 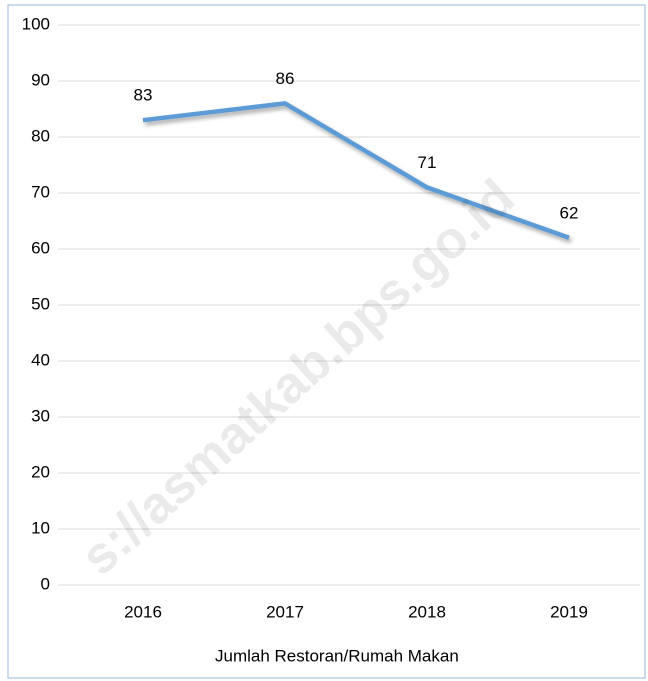 What do you see at coordinates (427, 162) in the screenshot?
I see `data-label: 71` at bounding box center [427, 162].